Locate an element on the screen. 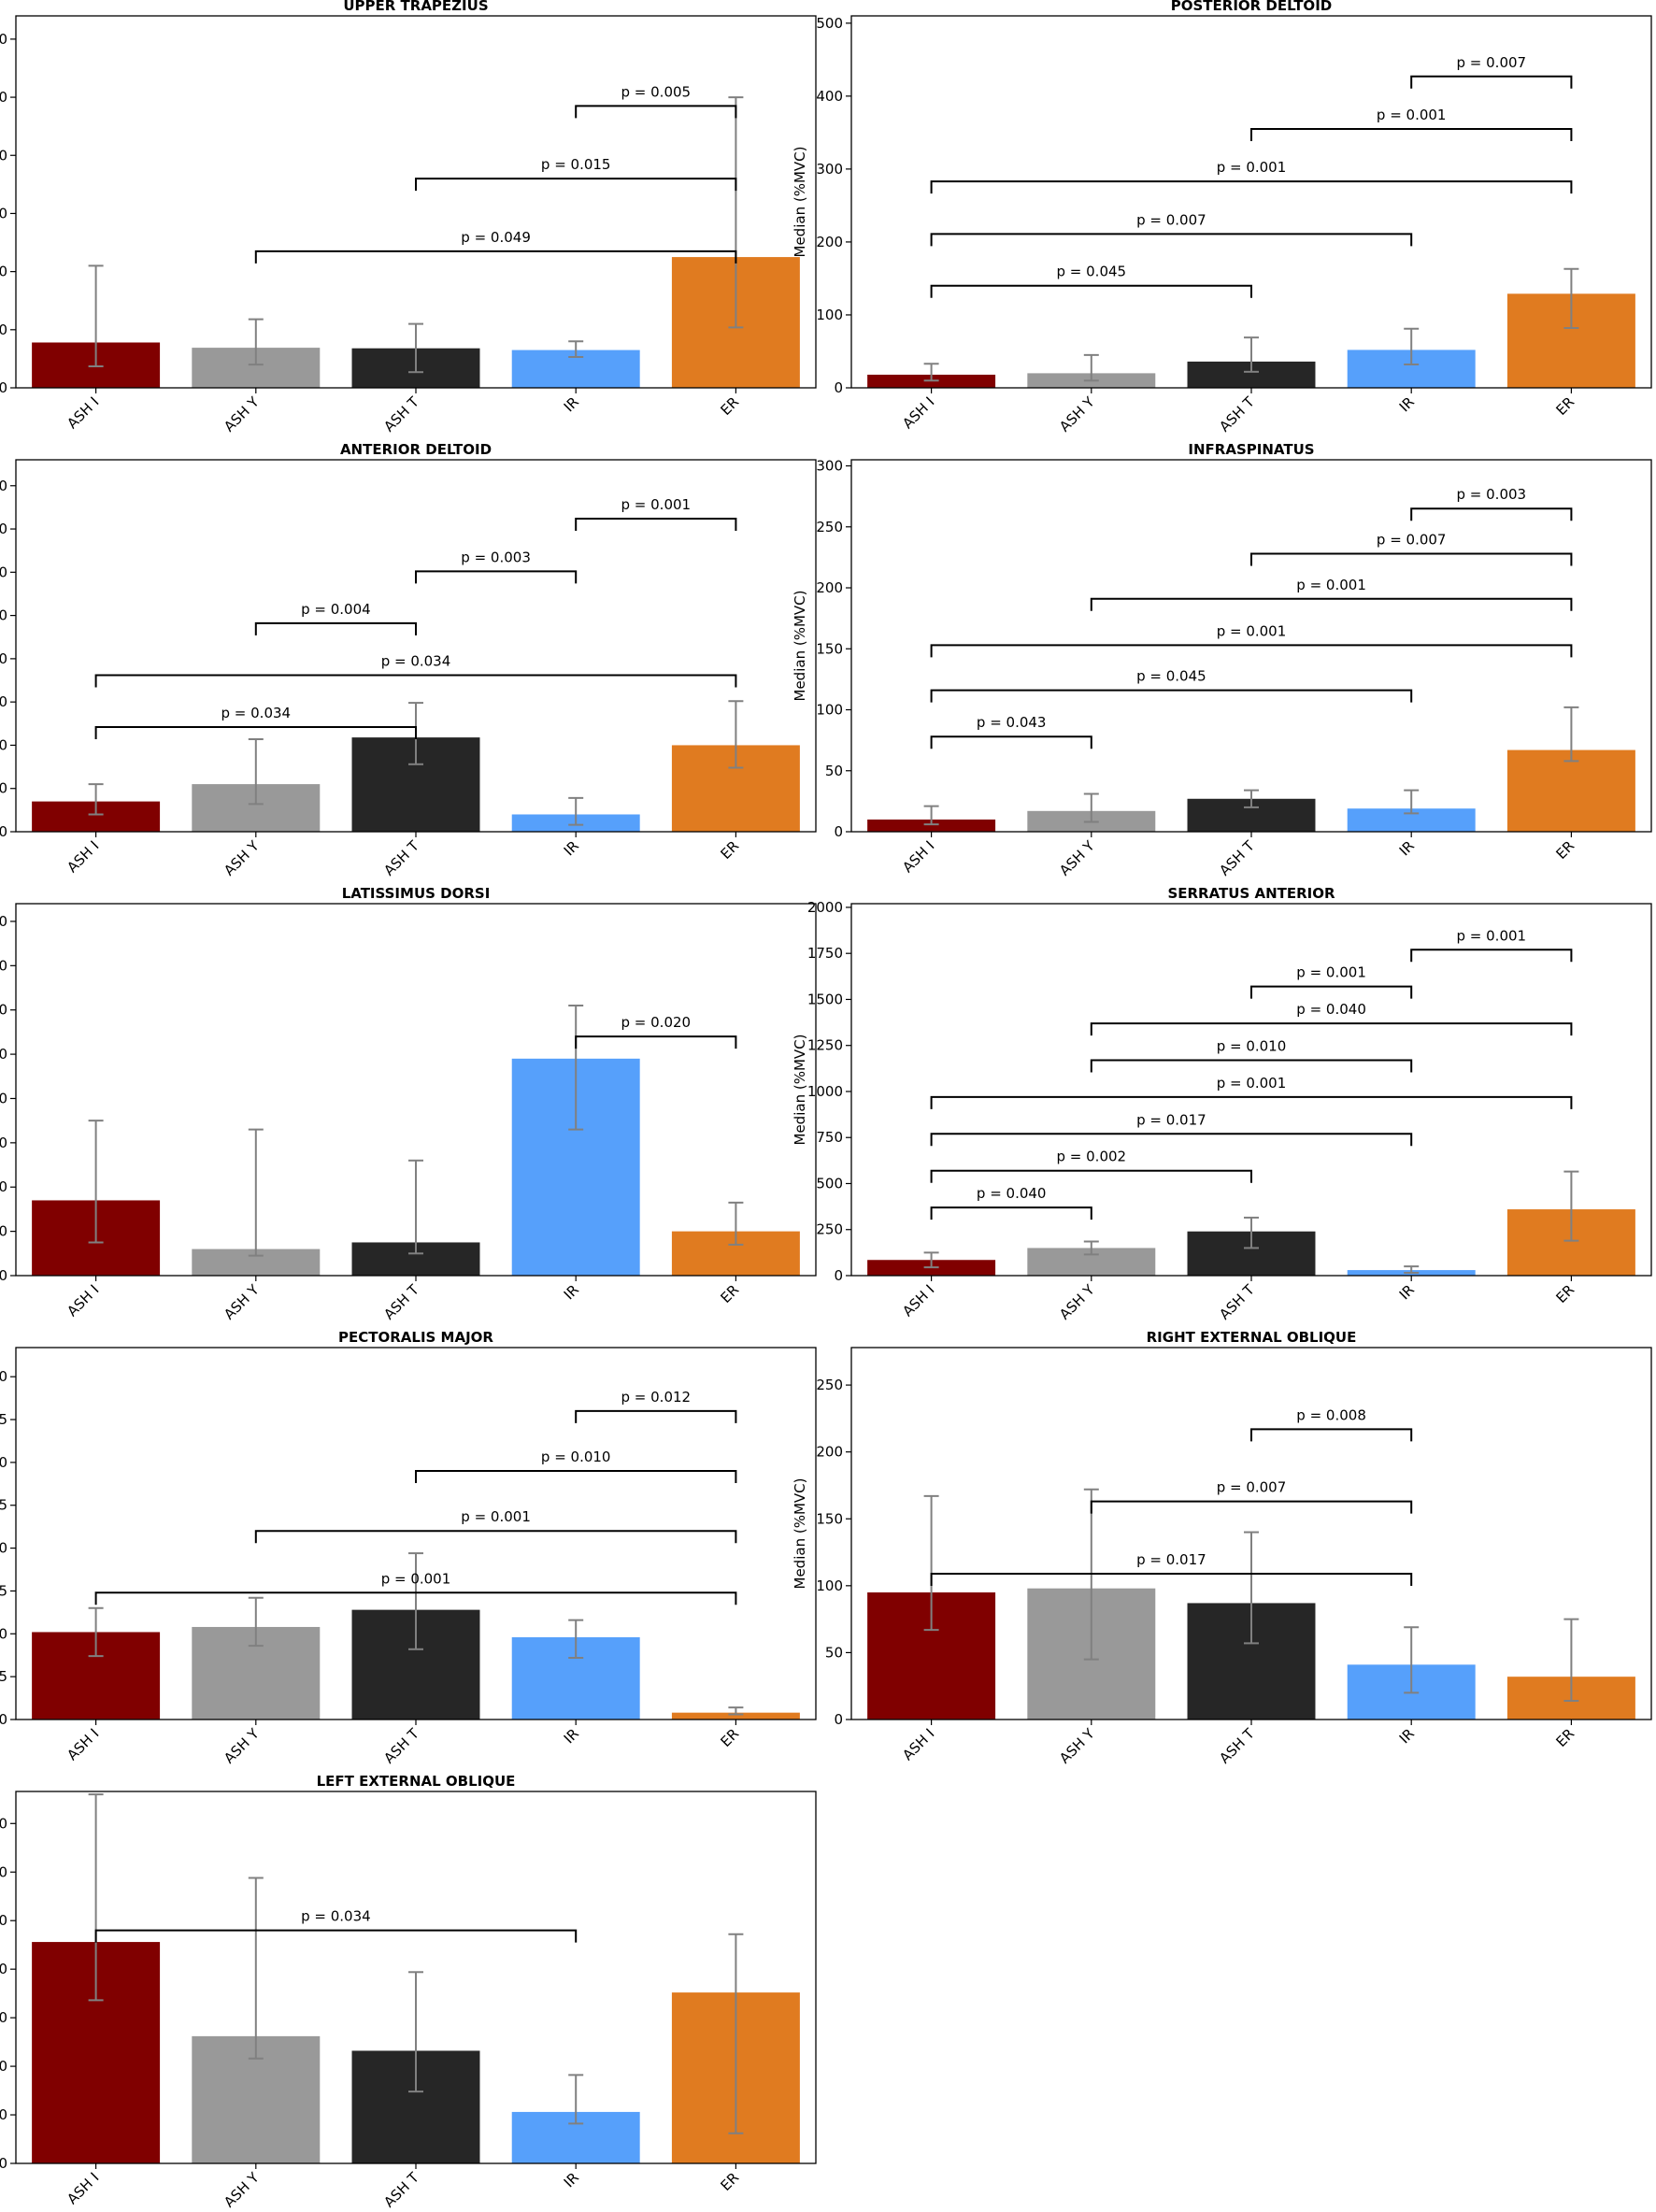  chart-title: ANTERIOR DELTOID is located at coordinates (416, 449).